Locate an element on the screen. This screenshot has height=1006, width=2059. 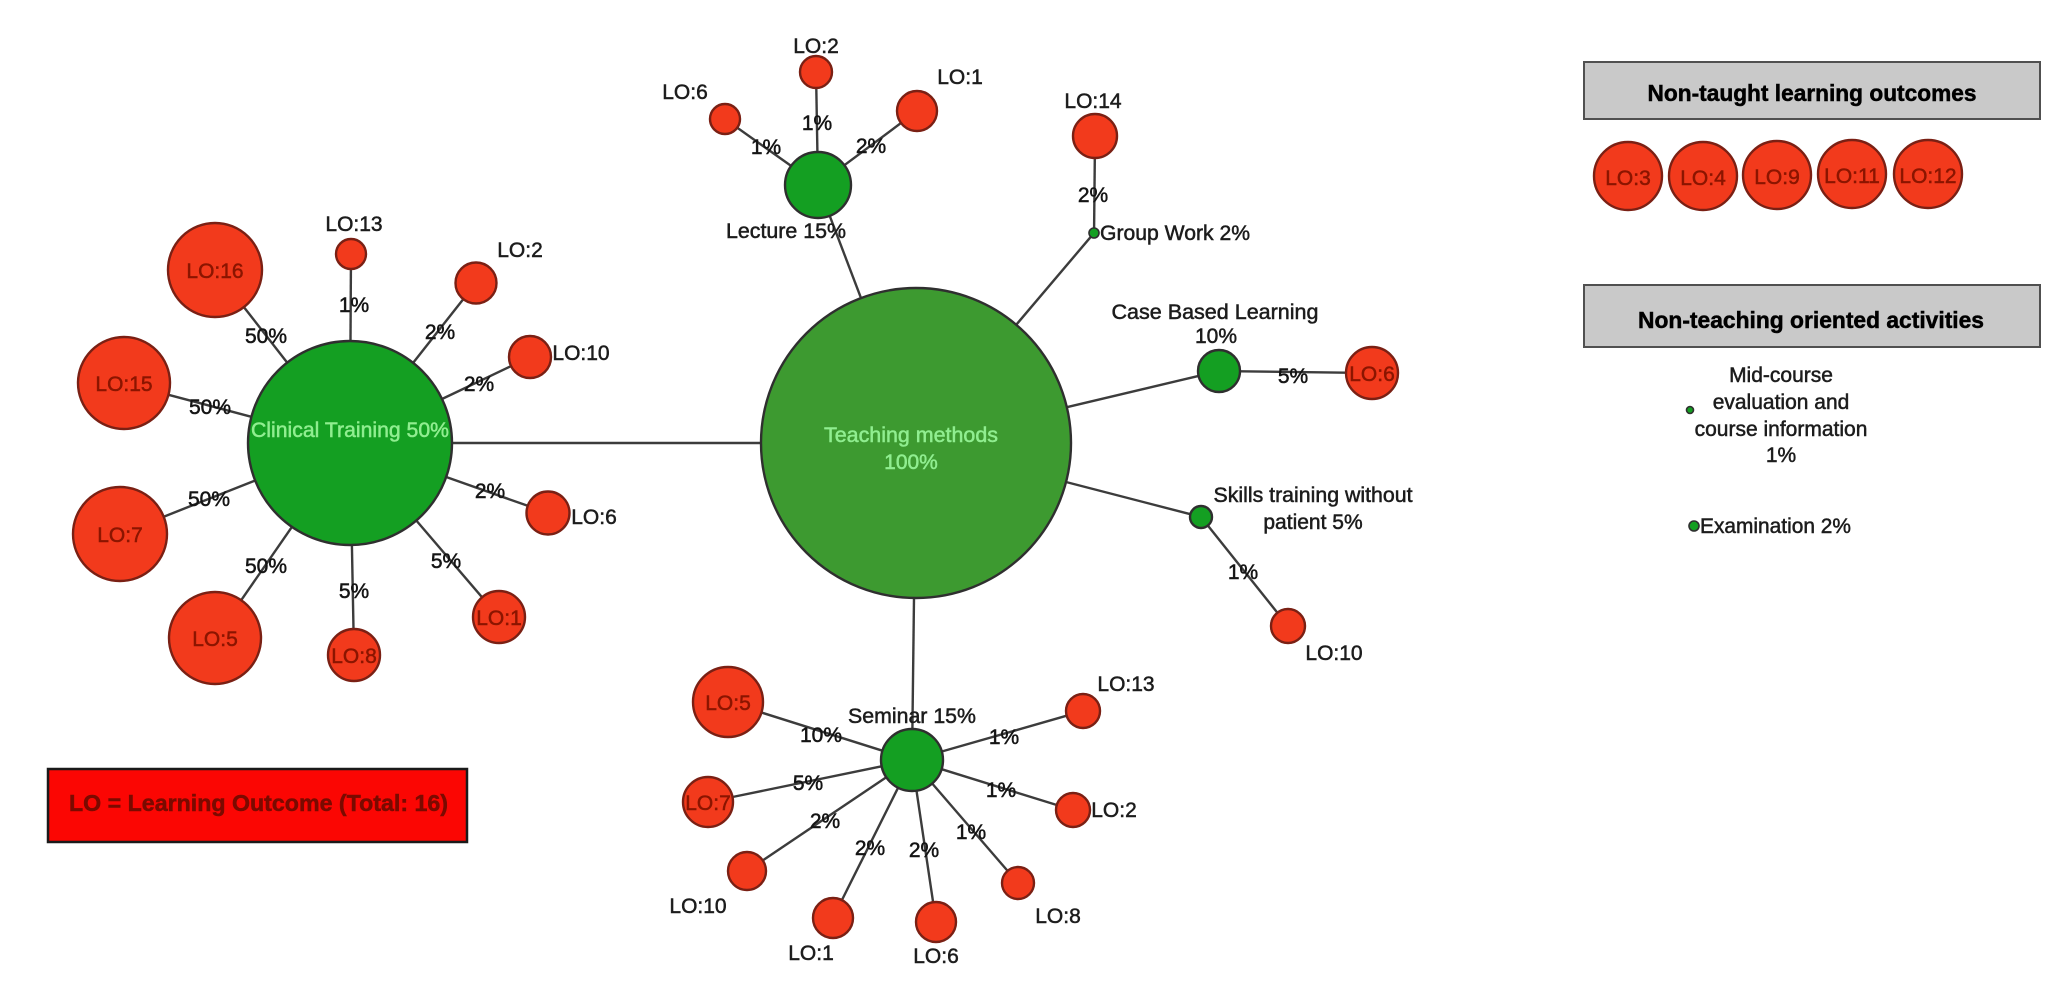
svg-text: Group Work 2% is located at coordinates (1175, 233).